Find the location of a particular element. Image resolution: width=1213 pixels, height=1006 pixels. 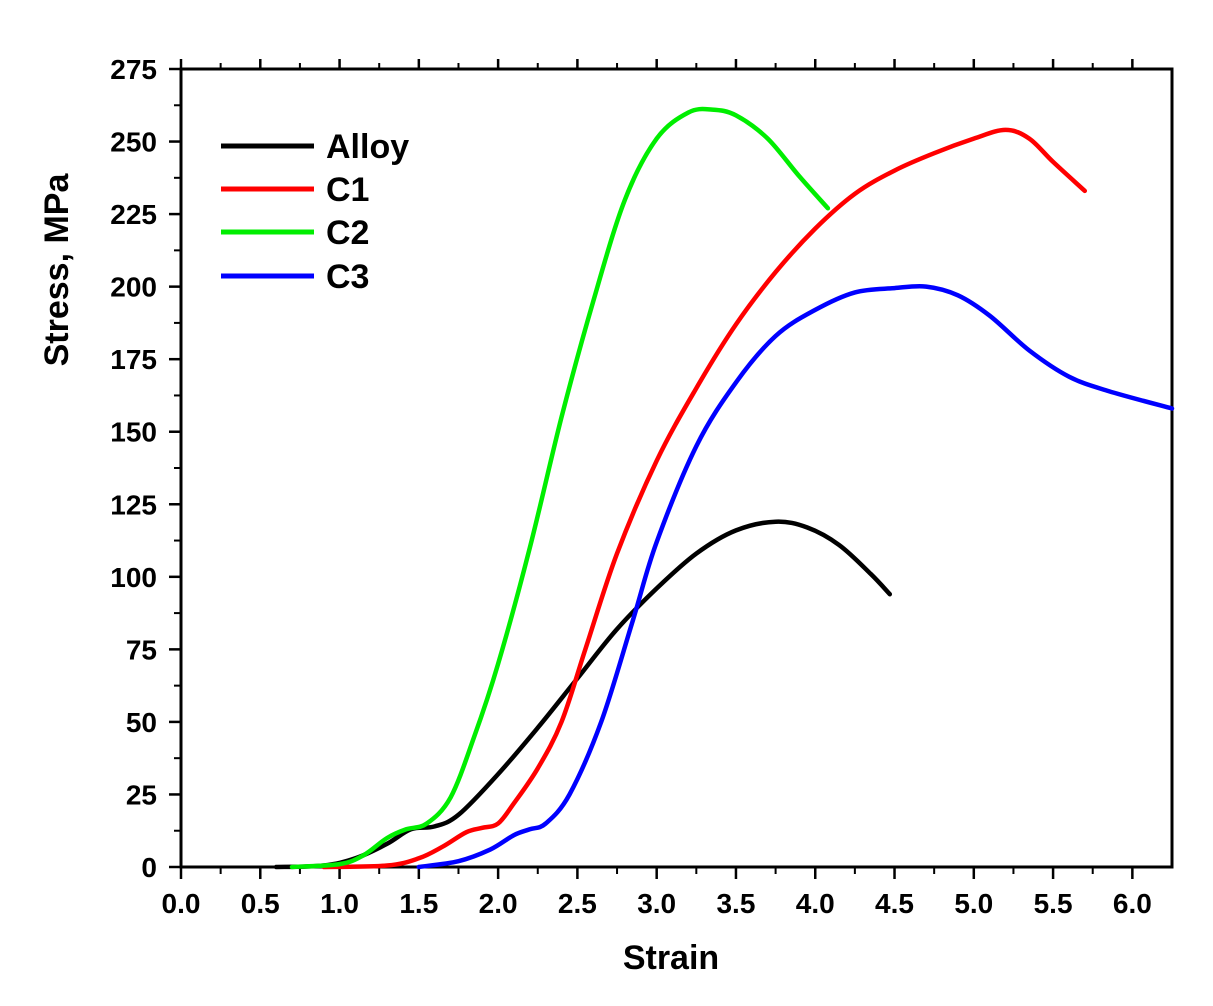

y-tick-label: 250 is located at coordinates (133, 142).